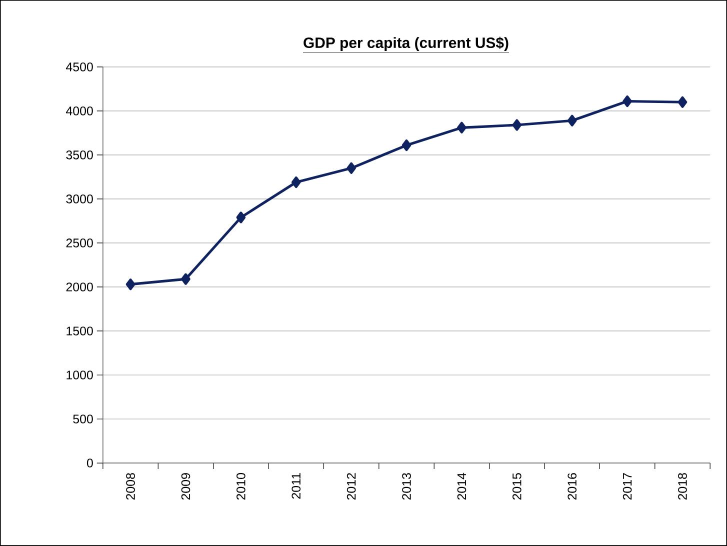 This screenshot has height=546, width=727. I want to click on x-tick-label: 2015, so click(517, 486).